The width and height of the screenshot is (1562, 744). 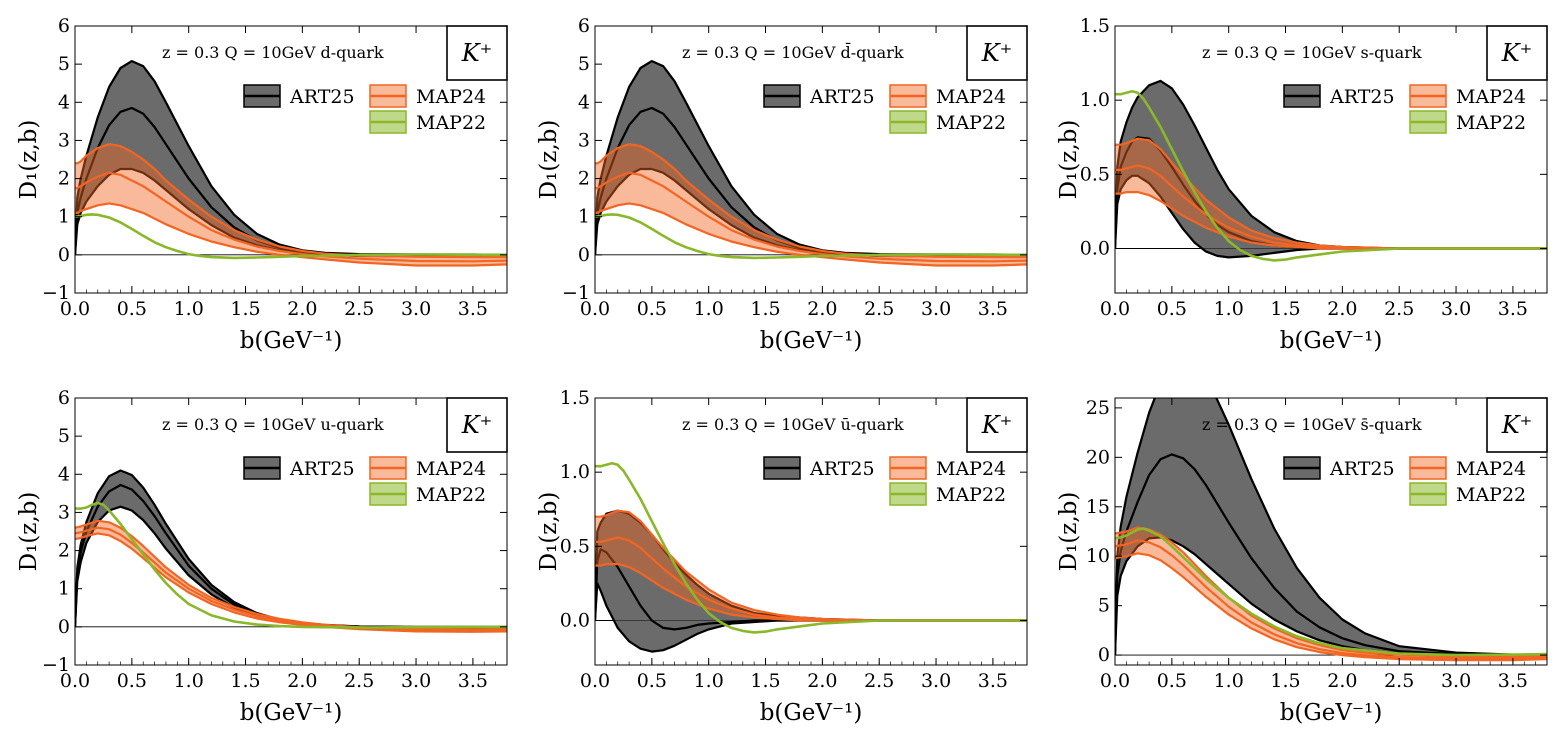 I want to click on panel-annotation: z = 0.3 Q = 10GeV d̄-quark, so click(x=793, y=51).